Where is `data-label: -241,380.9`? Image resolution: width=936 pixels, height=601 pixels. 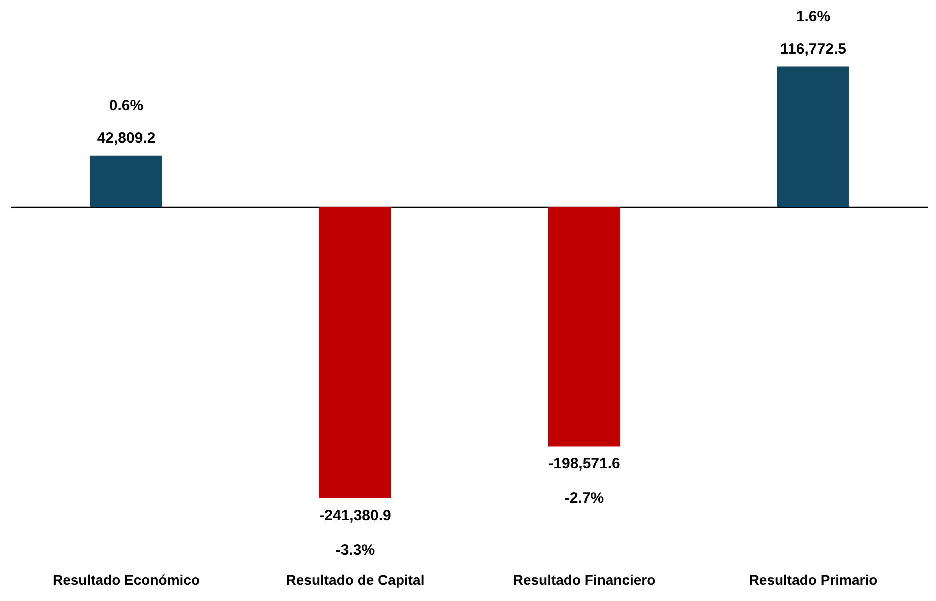
data-label: -241,380.9 is located at coordinates (356, 515).